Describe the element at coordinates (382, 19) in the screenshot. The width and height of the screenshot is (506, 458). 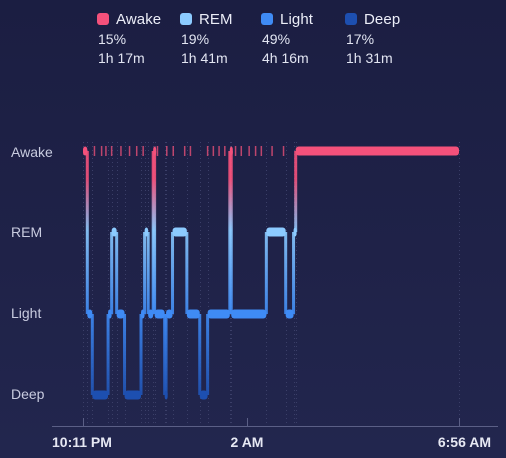
I see `legend-name: Deep` at that location.